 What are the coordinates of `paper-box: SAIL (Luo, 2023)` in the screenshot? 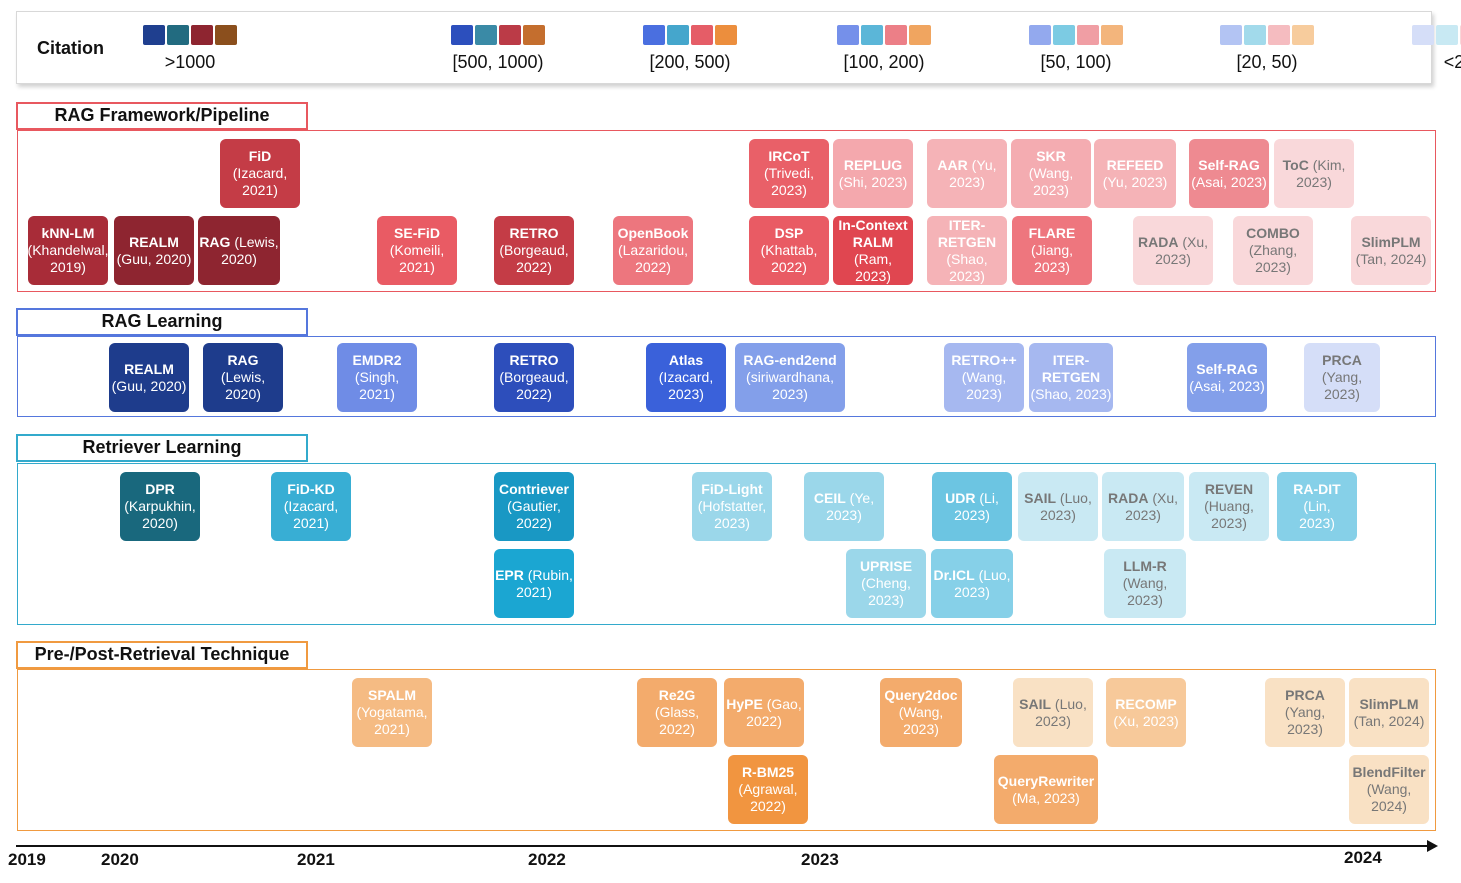 It's located at (1058, 506).